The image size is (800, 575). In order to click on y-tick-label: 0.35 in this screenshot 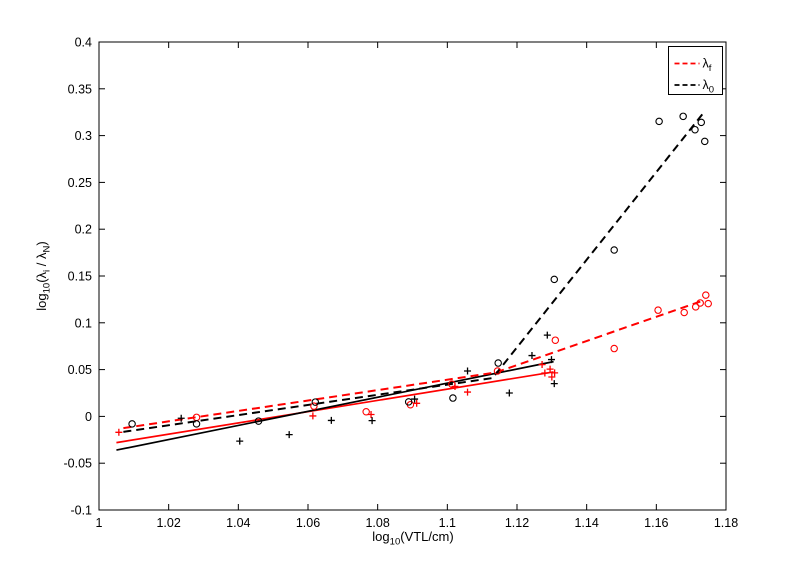, I will do `click(80, 89)`.